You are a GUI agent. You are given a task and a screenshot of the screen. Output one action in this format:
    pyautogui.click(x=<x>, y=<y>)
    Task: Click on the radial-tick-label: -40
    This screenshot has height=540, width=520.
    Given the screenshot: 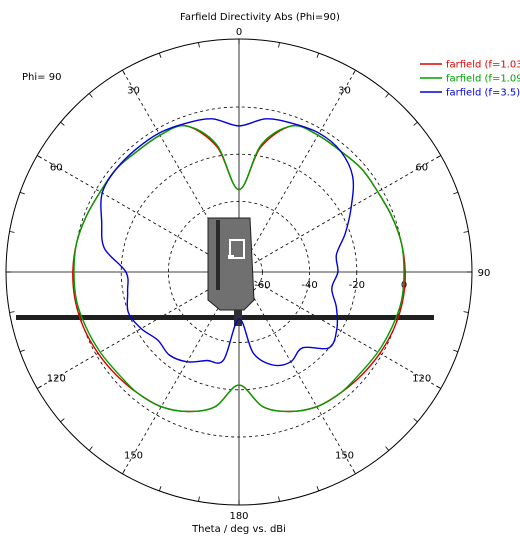 What is the action you would take?
    pyautogui.click(x=309, y=285)
    